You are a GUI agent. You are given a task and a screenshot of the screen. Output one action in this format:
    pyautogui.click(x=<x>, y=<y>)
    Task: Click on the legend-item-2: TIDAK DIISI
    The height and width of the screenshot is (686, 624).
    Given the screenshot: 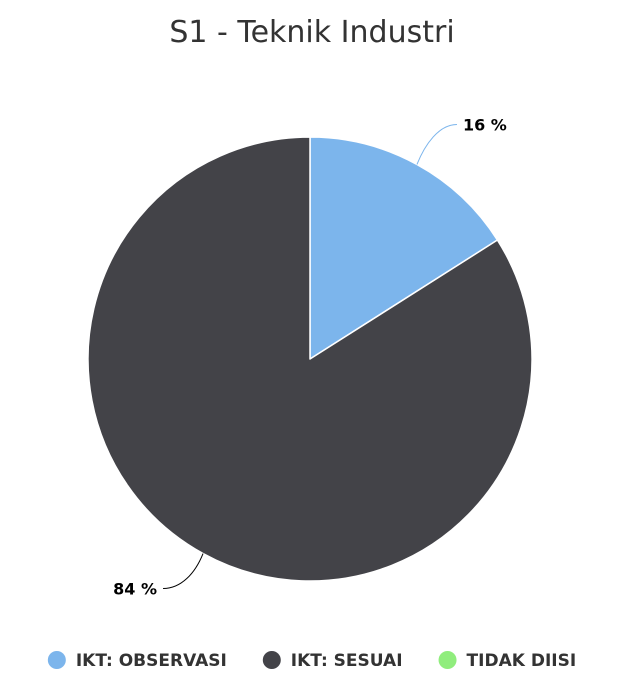 What is the action you would take?
    pyautogui.click(x=507, y=661)
    